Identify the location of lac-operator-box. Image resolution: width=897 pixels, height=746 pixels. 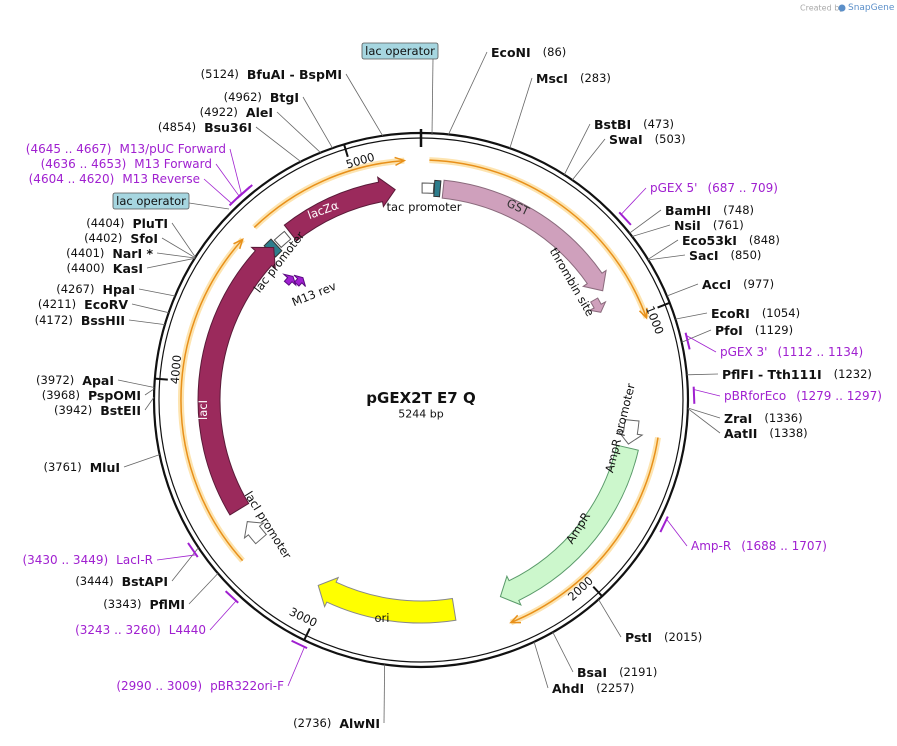
(400, 51).